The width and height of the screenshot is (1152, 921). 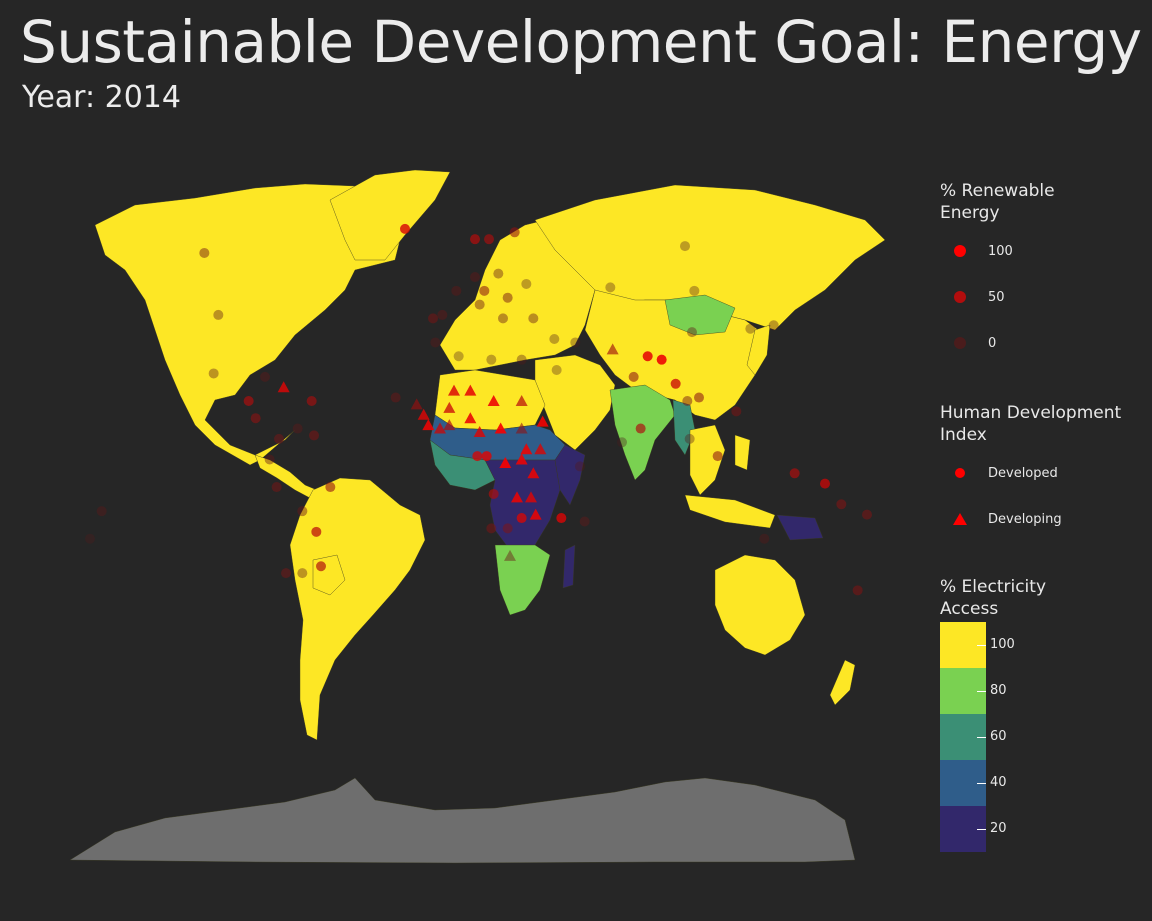 I want to click on region-central-africa, so click(x=522, y=505).